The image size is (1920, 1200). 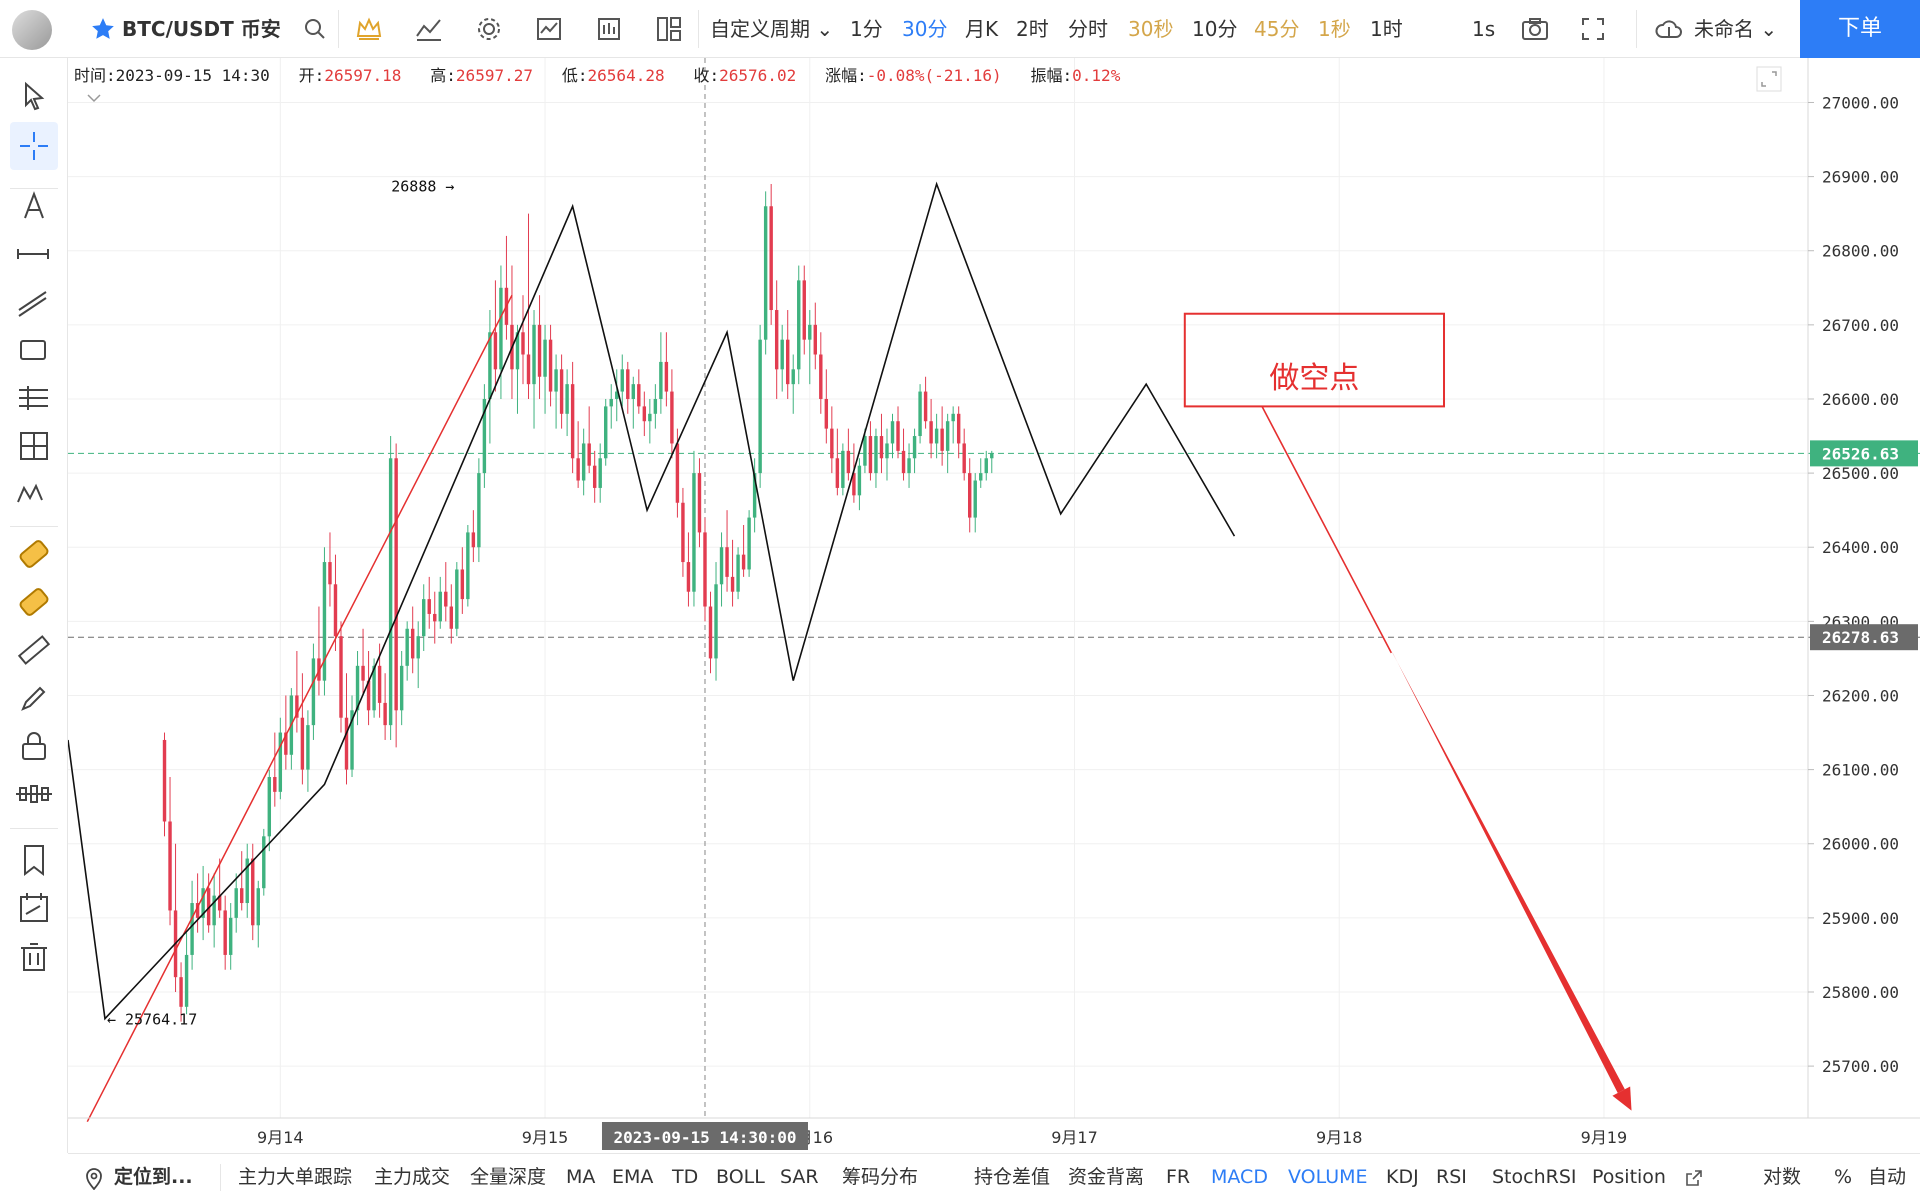 I want to click on maximize-pane-icon, so click(x=1769, y=79).